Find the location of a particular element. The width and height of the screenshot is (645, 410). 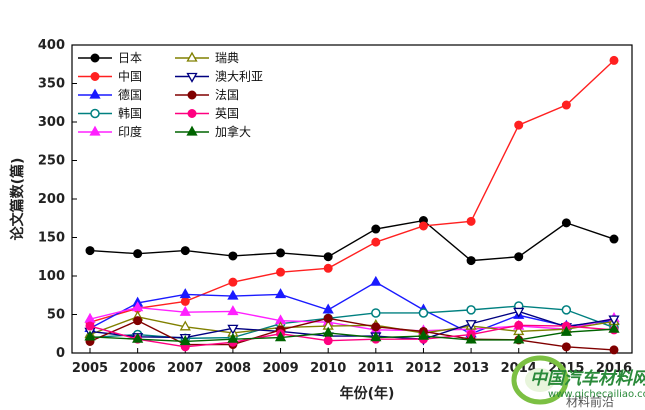

x-tick-label: 2006 is located at coordinates (138, 368).